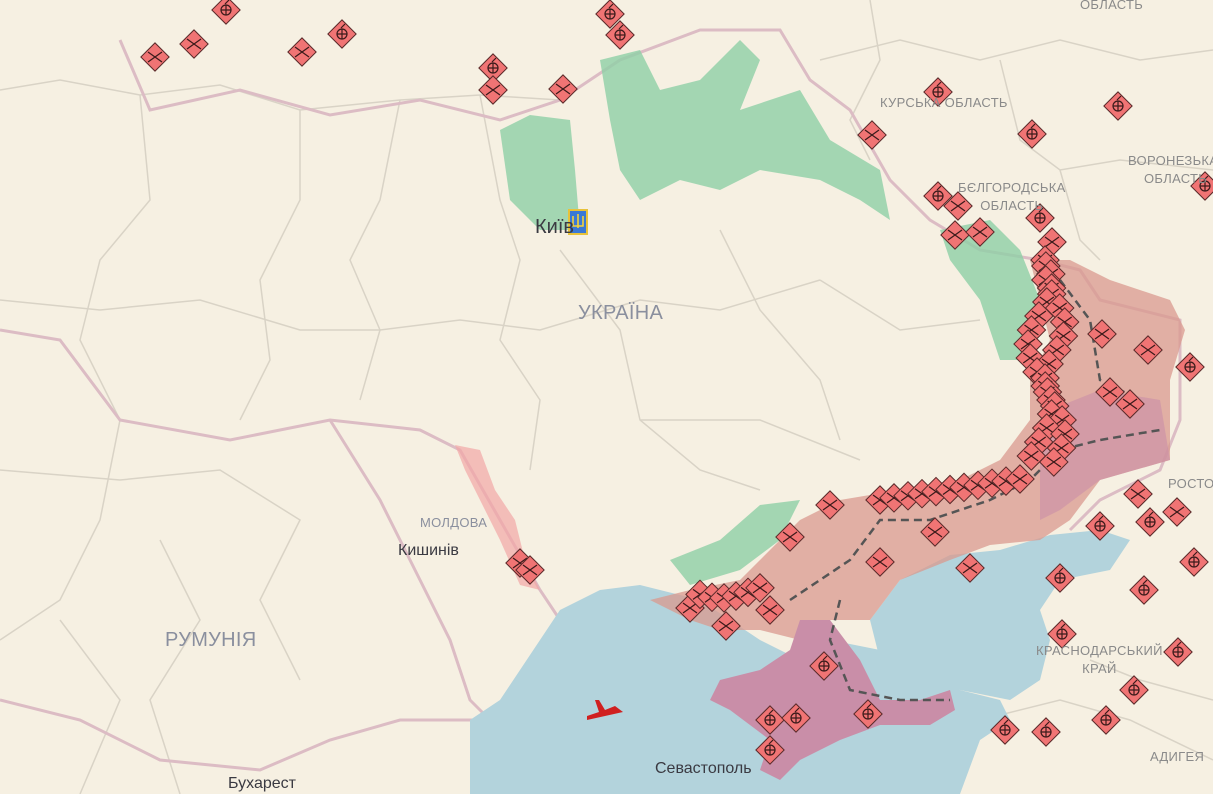 This screenshot has width=1213, height=794. Describe the element at coordinates (621, 313) in the screenshot. I see `country-label-ukraine: УКРАЇНА` at that location.